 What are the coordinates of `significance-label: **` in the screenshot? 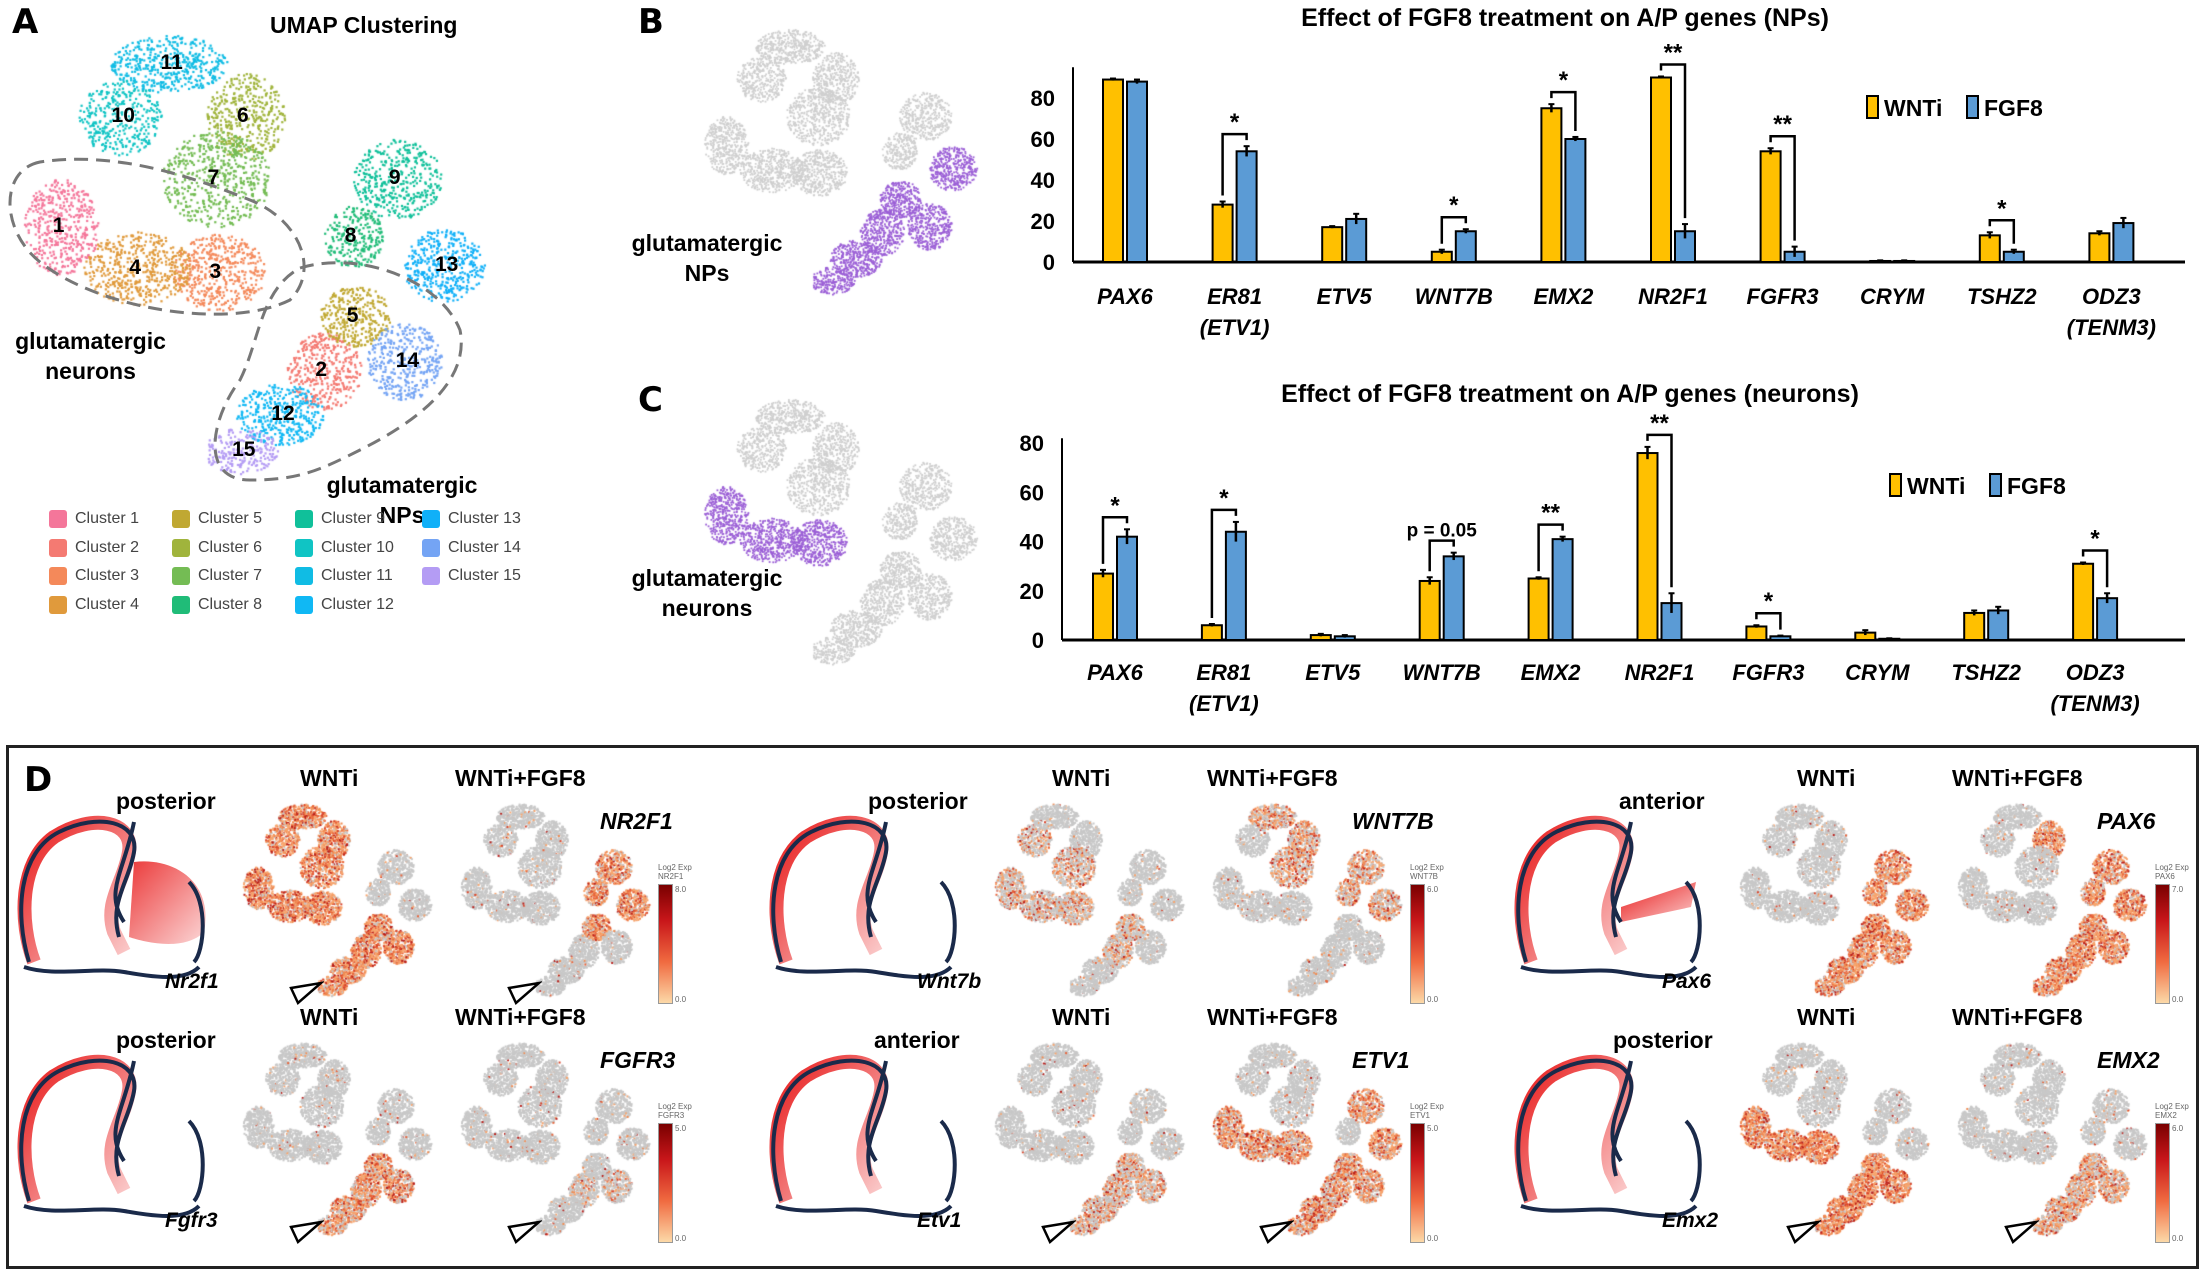 It's located at (1550, 513).